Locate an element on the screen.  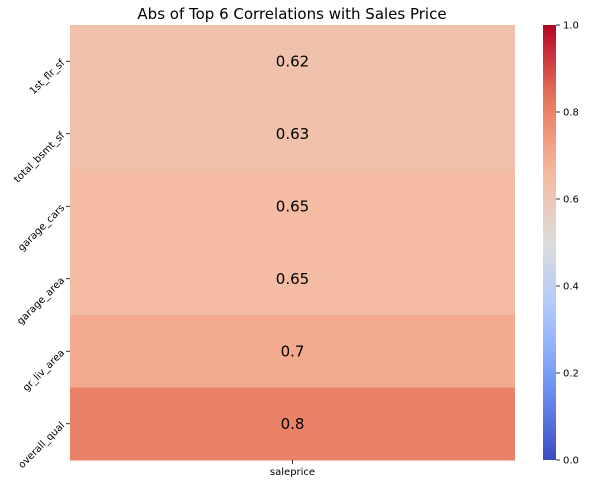
heatmap-cell-garage-cars is located at coordinates (292, 206).